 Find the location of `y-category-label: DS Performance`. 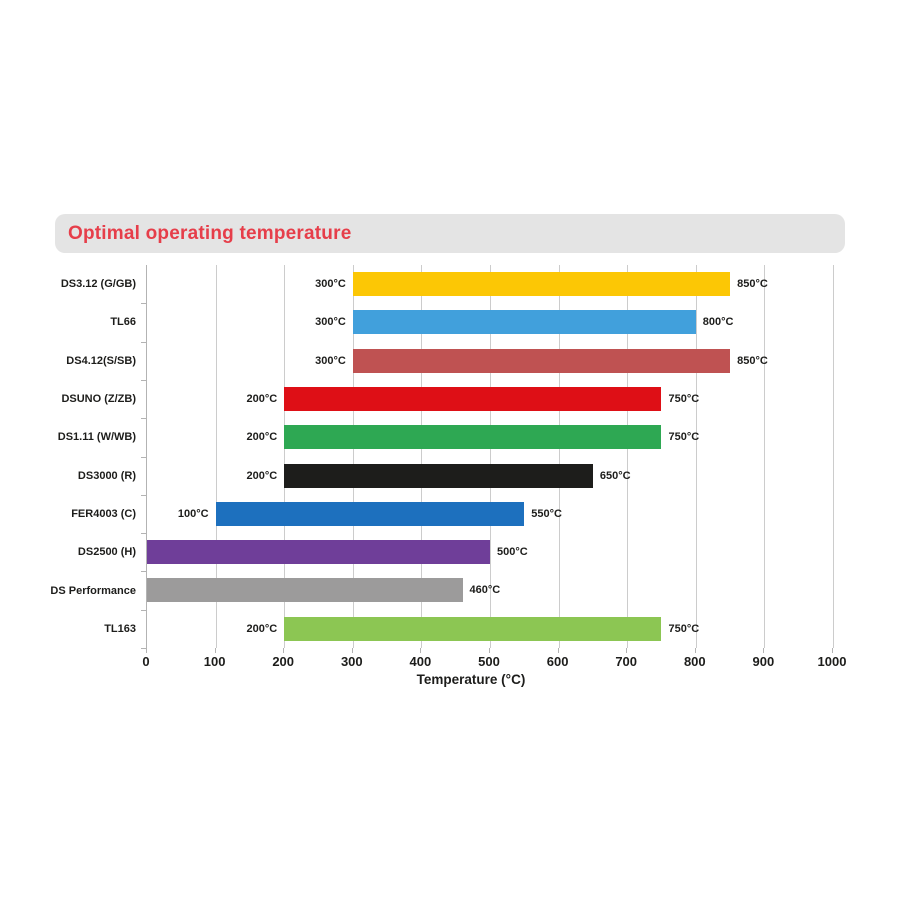

y-category-label: DS Performance is located at coordinates (93, 590).